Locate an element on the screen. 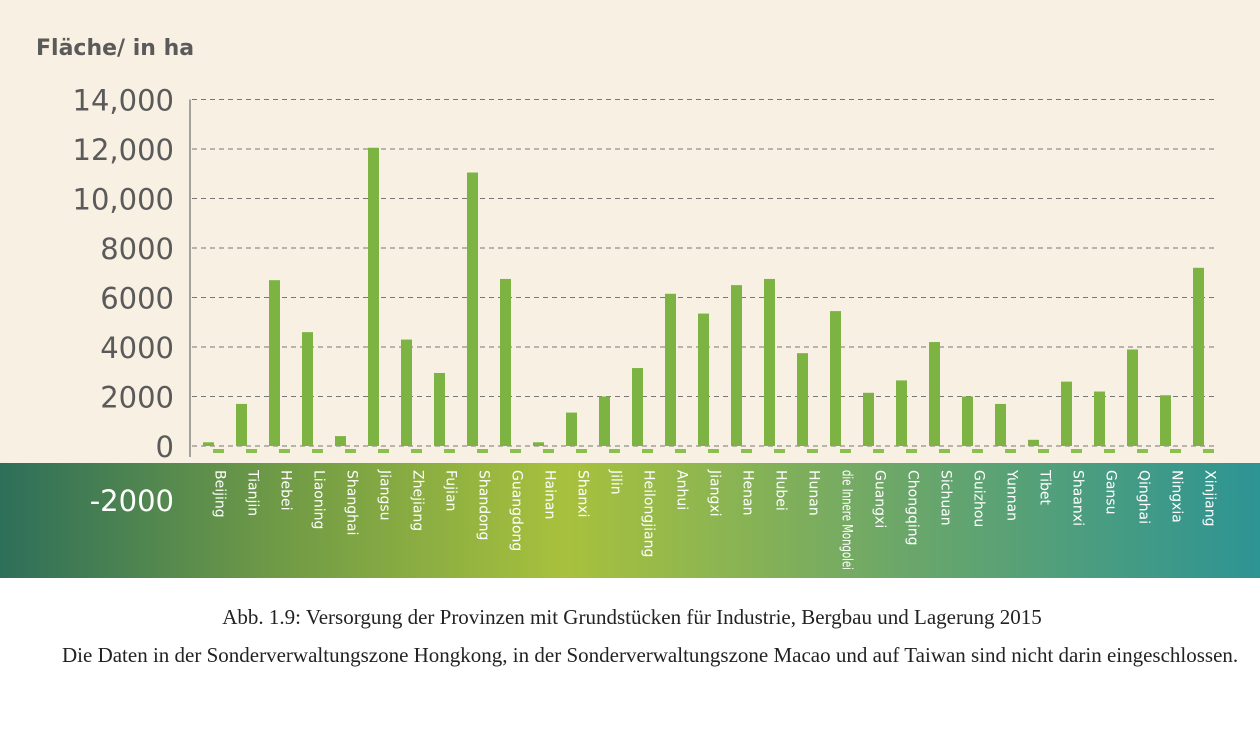  category-label: Shandong is located at coordinates (484, 505).